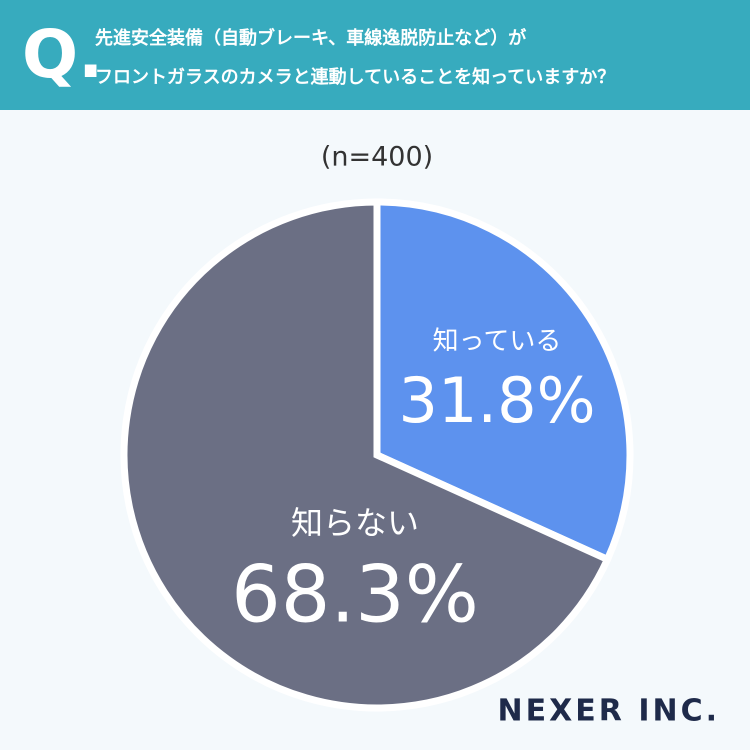  I want to click on question-marker: Q., so click(63, 54).